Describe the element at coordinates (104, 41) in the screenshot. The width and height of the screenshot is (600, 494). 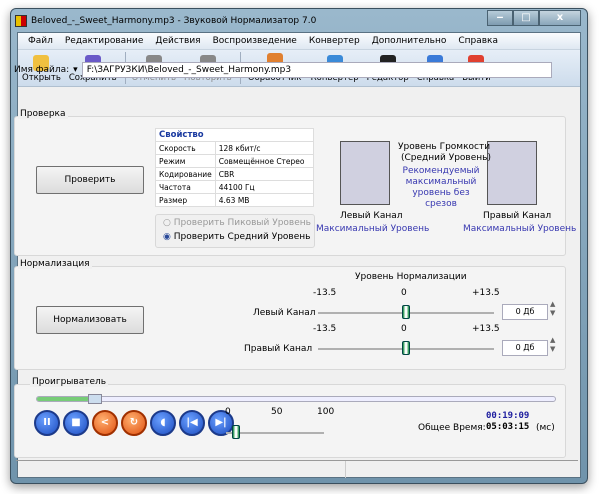
I see `menu-item: Редактирование` at that location.